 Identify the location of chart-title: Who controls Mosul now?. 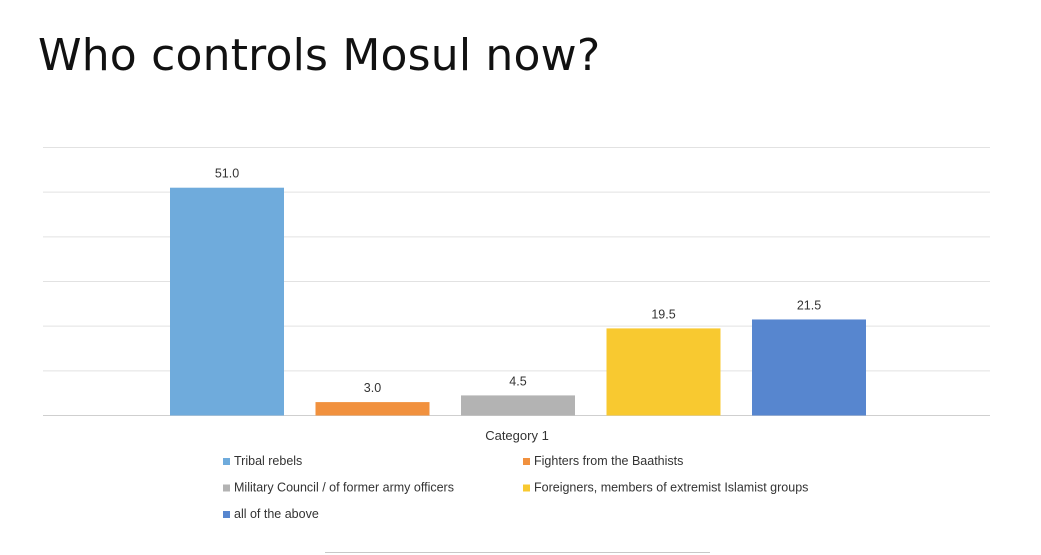
(319, 55).